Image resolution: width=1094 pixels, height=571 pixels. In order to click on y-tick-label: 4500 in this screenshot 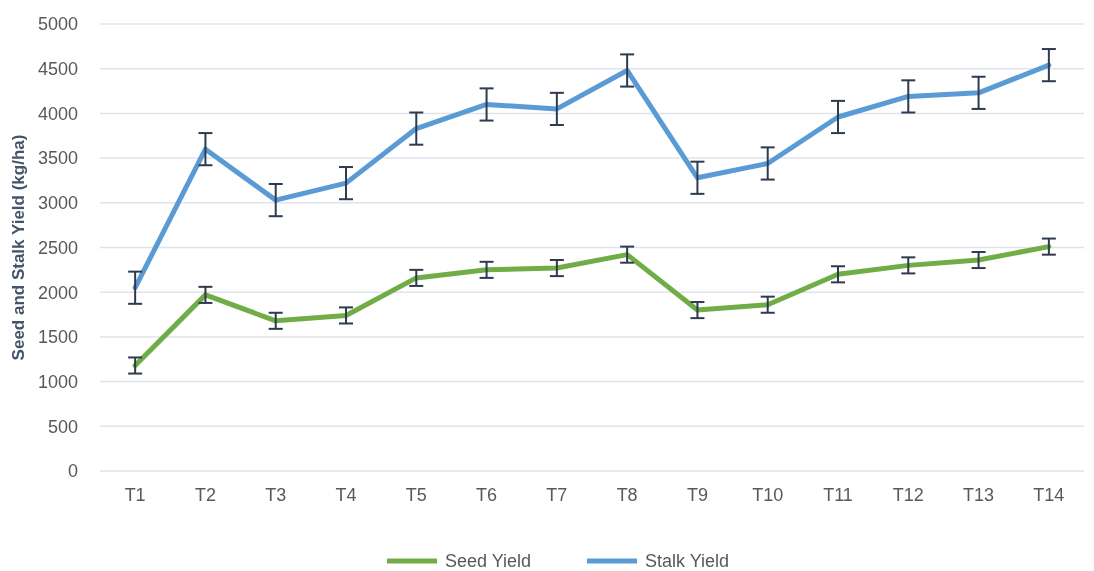, I will do `click(57, 69)`.